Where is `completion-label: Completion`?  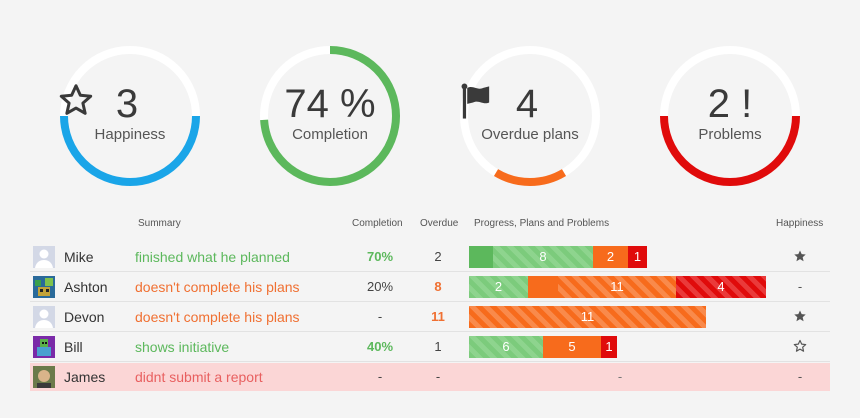 completion-label: Completion is located at coordinates (330, 134).